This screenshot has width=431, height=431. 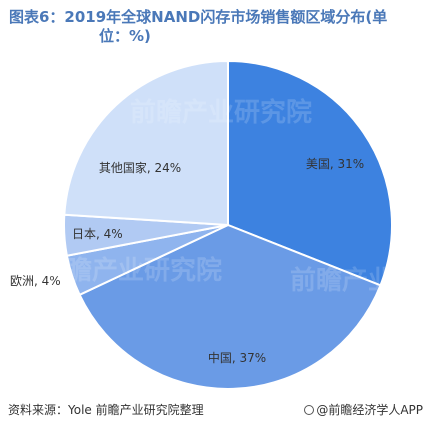 What do you see at coordinates (198, 17) in the screenshot?
I see `chart-title-line-1: 图表6：2019年全球NAND闪存市场销售额区域分布(单` at bounding box center [198, 17].